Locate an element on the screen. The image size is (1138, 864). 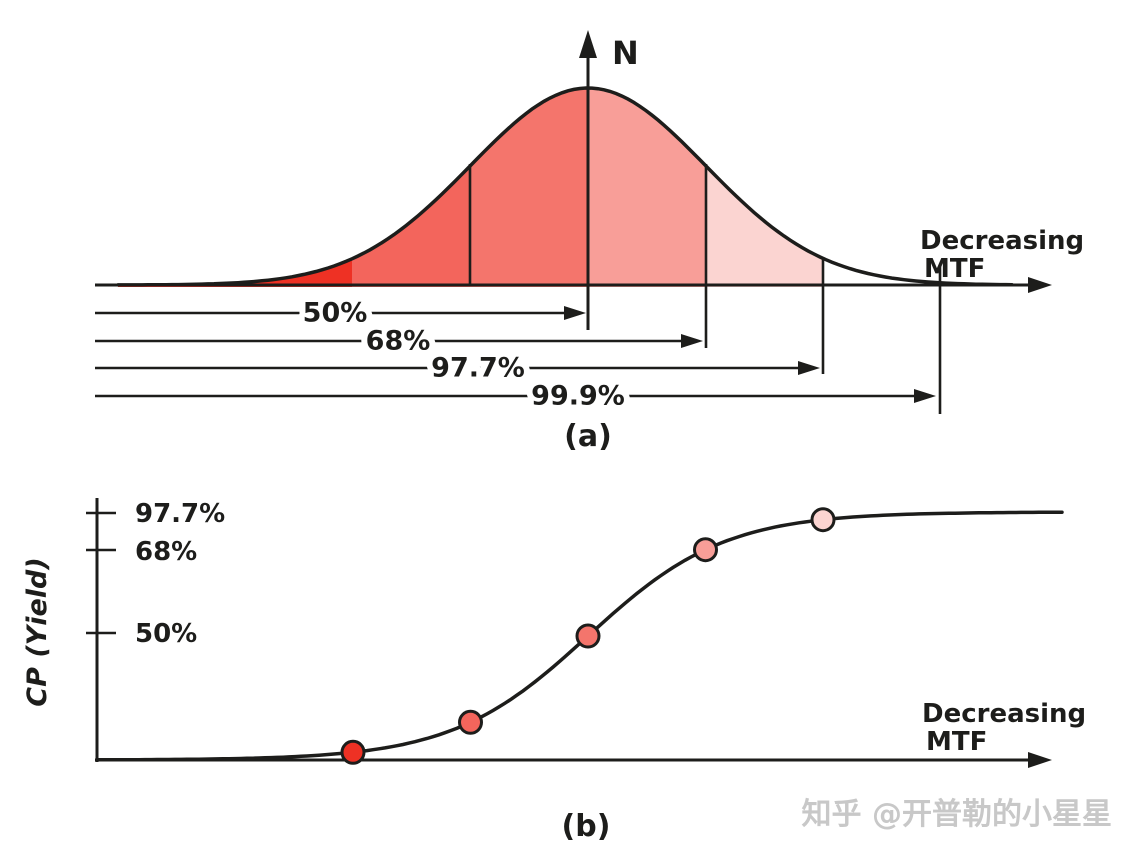
ytick-label-68: 68% is located at coordinates (166, 552).